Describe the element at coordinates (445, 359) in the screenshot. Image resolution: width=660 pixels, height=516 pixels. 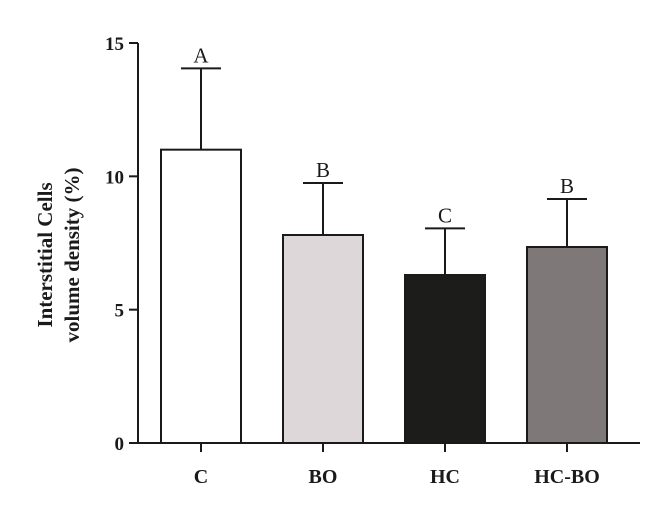
I see `bar-hc` at that location.